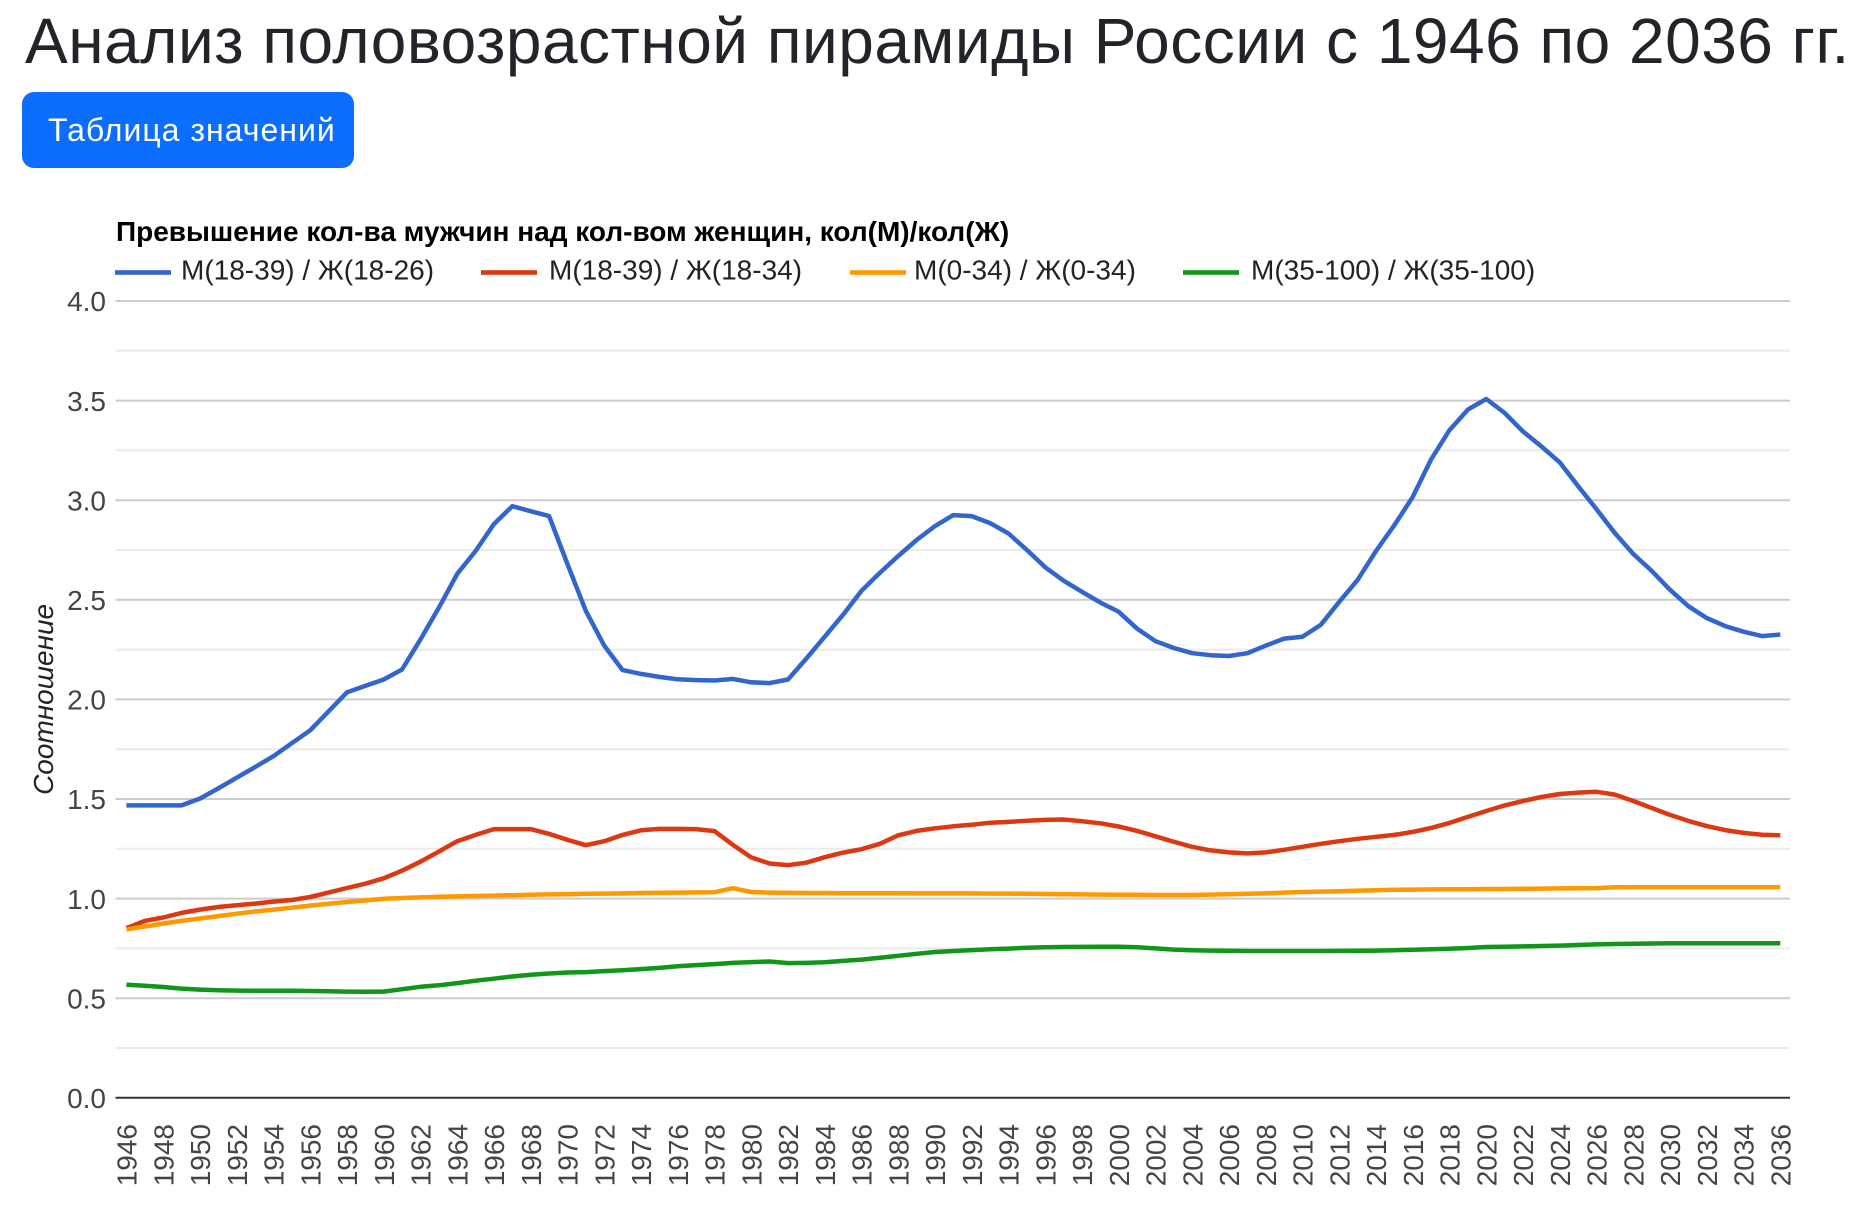  What do you see at coordinates (1523, 1155) in the screenshot?
I see `svg-text: 2022` at bounding box center [1523, 1155].